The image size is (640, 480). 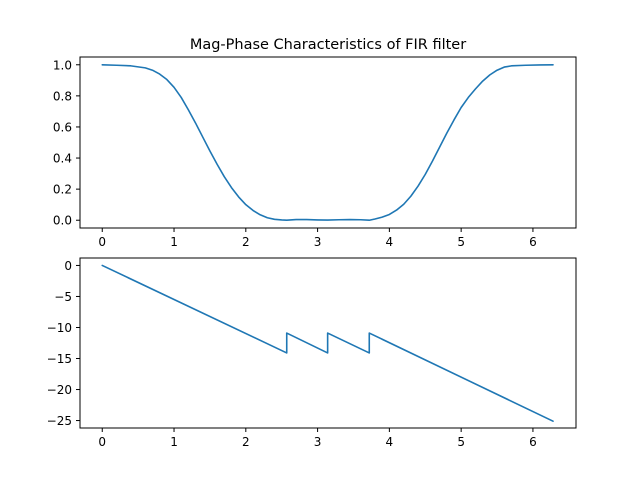 What do you see at coordinates (318, 242) in the screenshot?
I see `magnitude-x-tick-label: 3` at bounding box center [318, 242].